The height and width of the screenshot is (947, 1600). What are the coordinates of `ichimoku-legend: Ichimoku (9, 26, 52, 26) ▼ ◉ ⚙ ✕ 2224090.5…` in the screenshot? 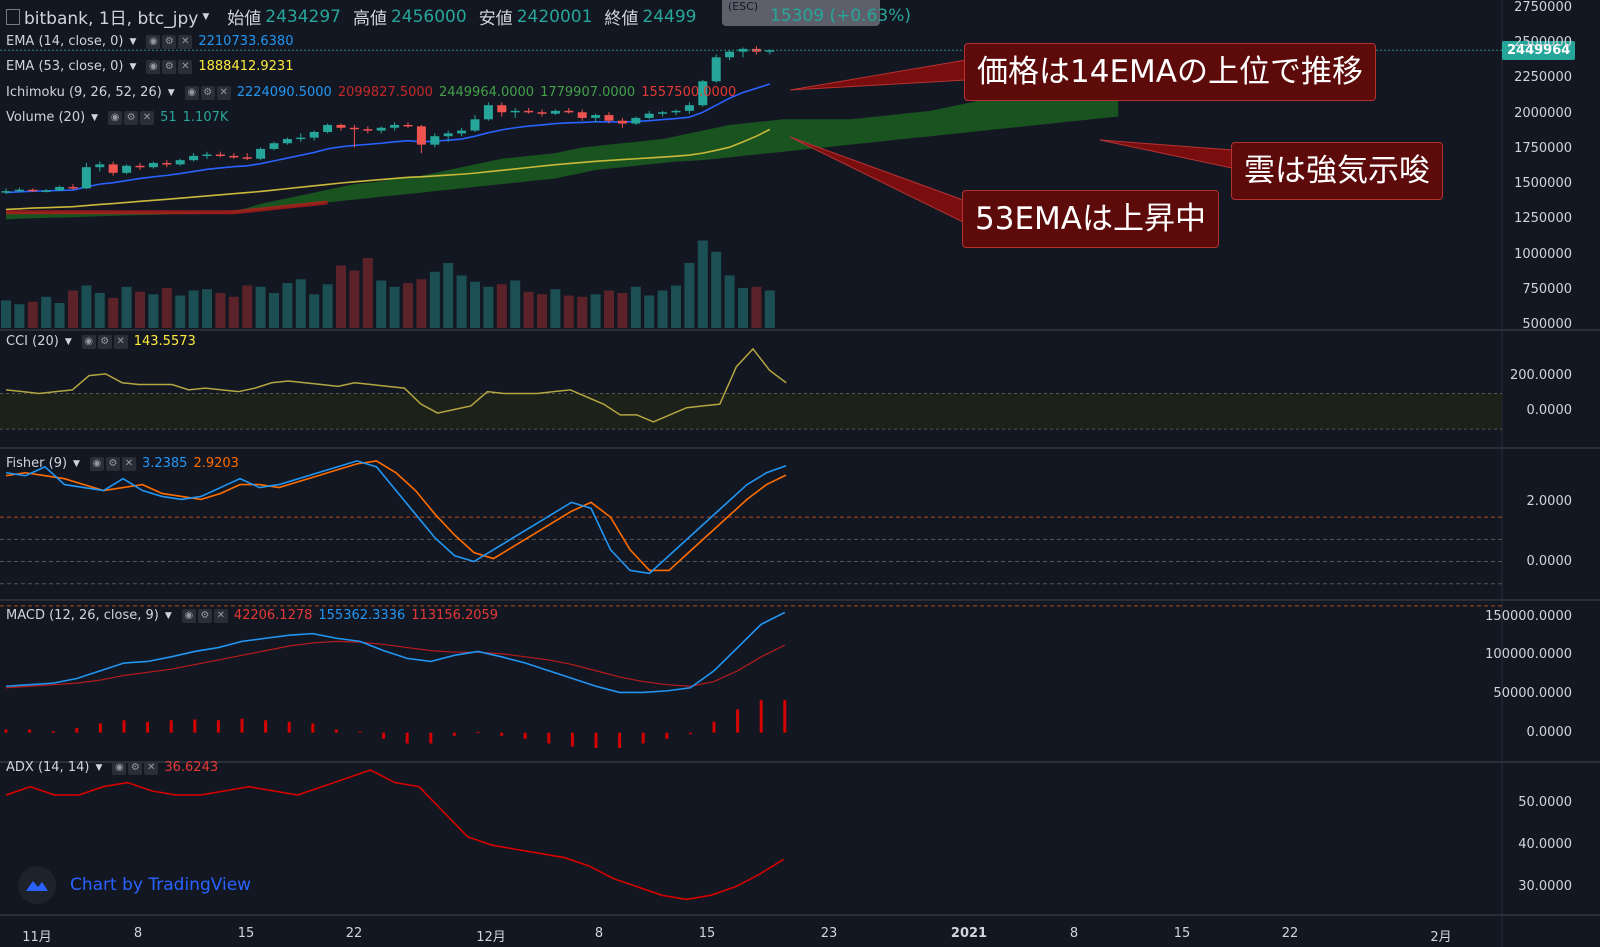 It's located at (371, 92).